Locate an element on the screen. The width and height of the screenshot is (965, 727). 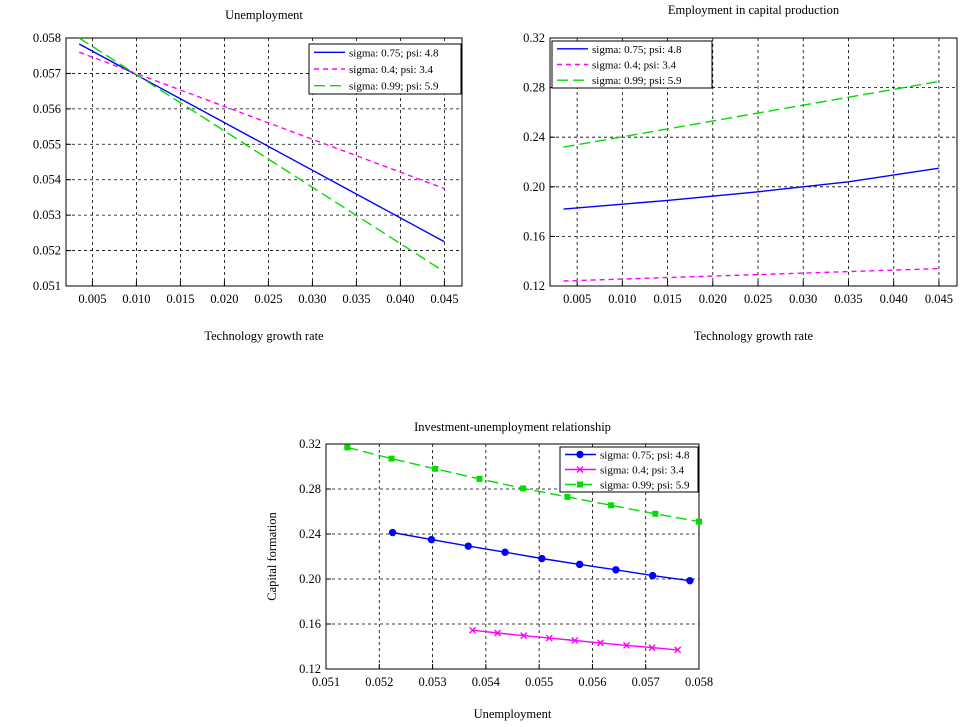
x-tick-label: 0.051 is located at coordinates (326, 682).